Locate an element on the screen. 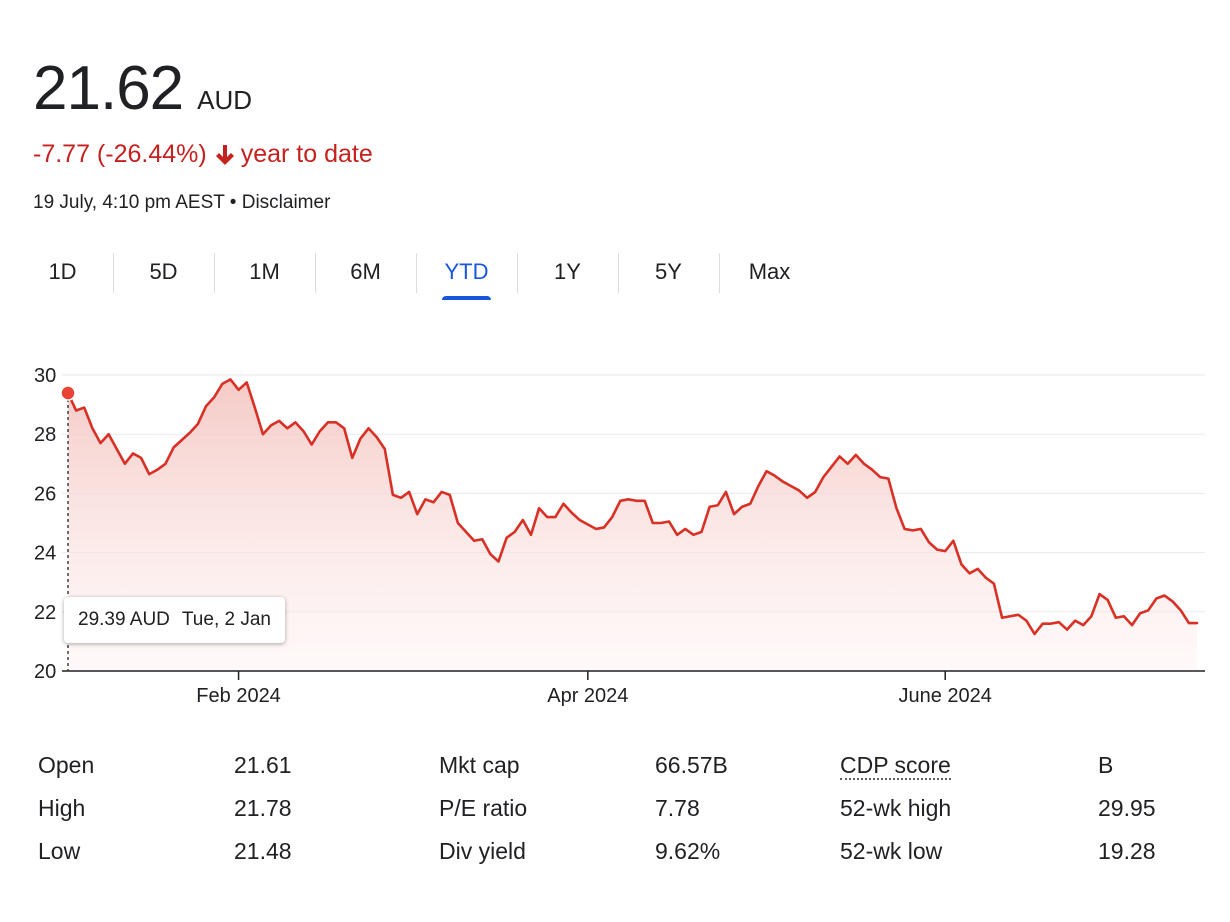 This screenshot has height=922, width=1230. stat-value-cdp-score: B is located at coordinates (1106, 765).